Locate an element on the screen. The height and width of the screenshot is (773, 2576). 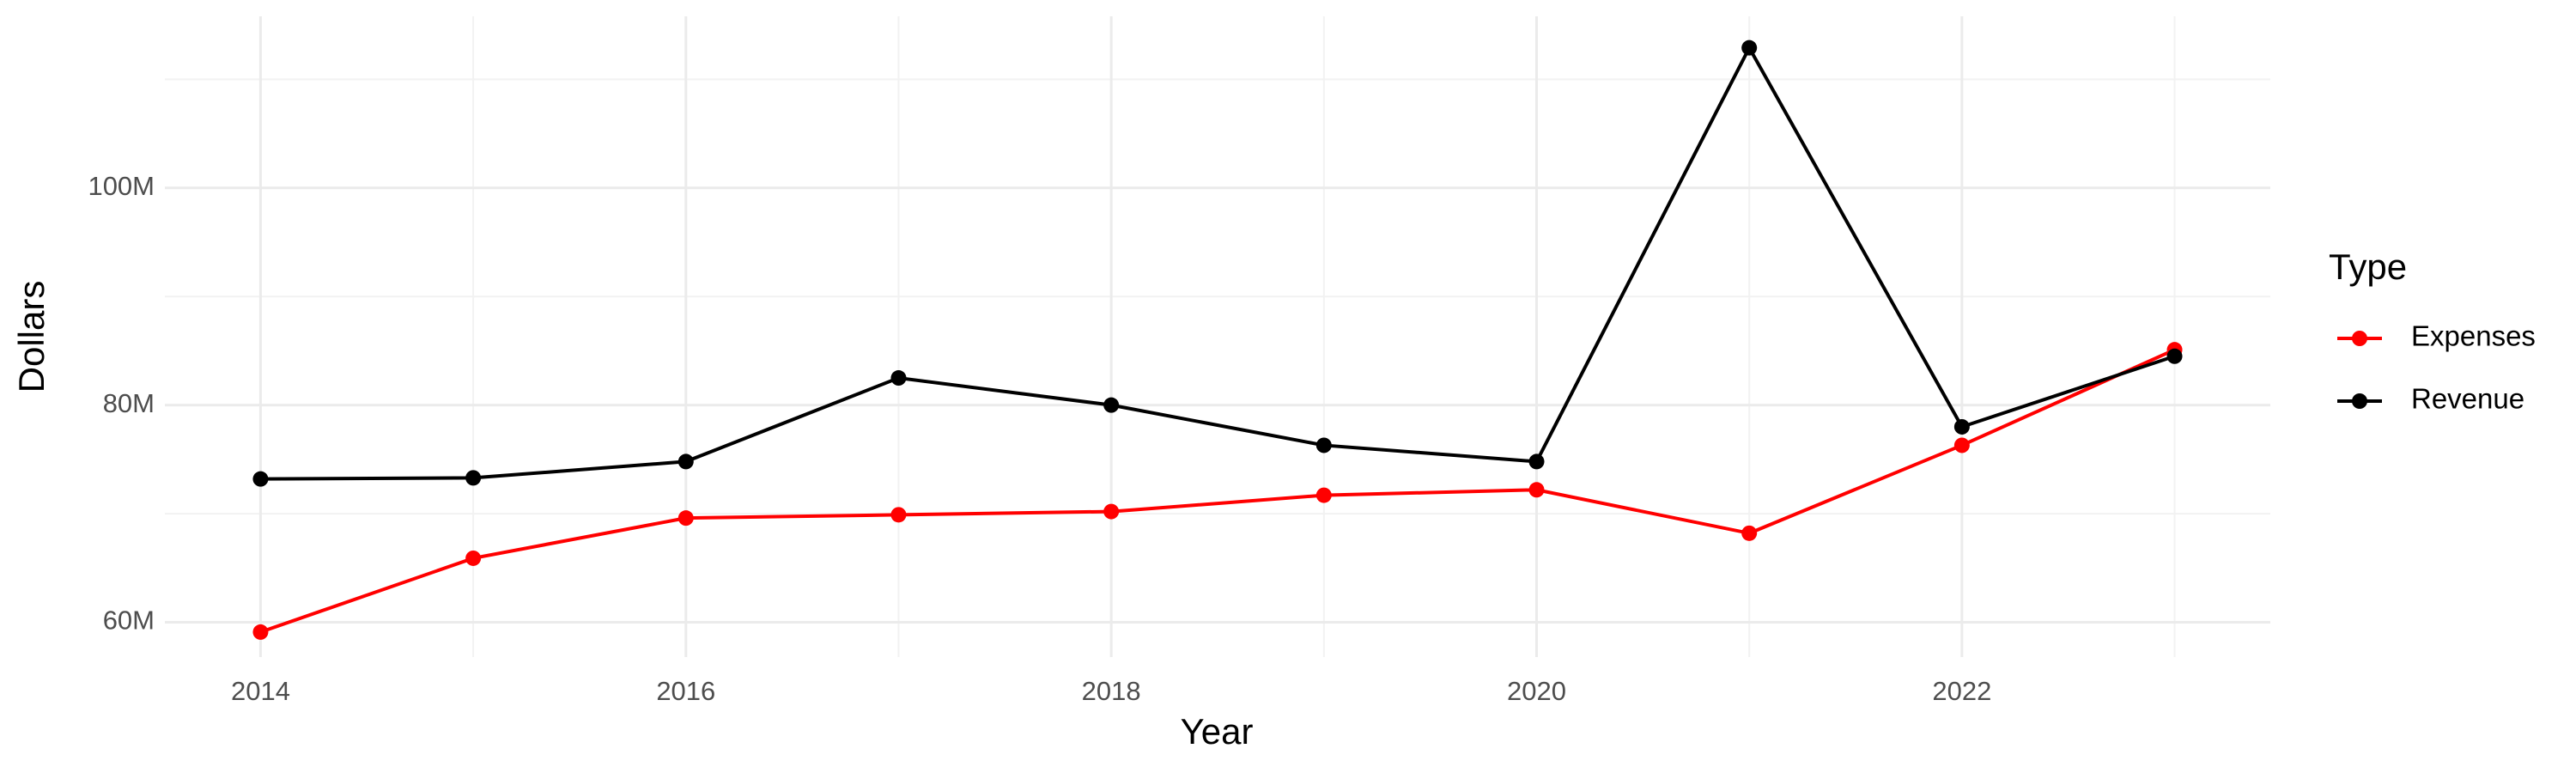
legend-label: Expenses is located at coordinates (2473, 336).